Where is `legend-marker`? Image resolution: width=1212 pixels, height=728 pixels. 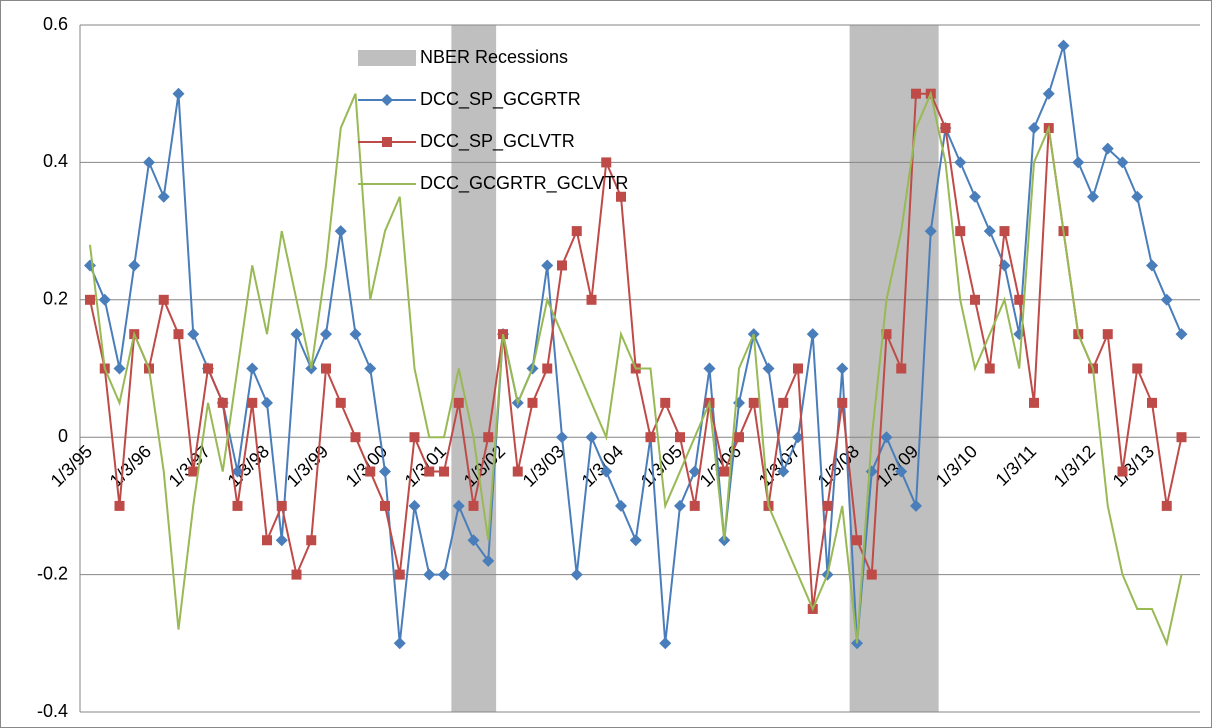 legend-marker is located at coordinates (387, 100).